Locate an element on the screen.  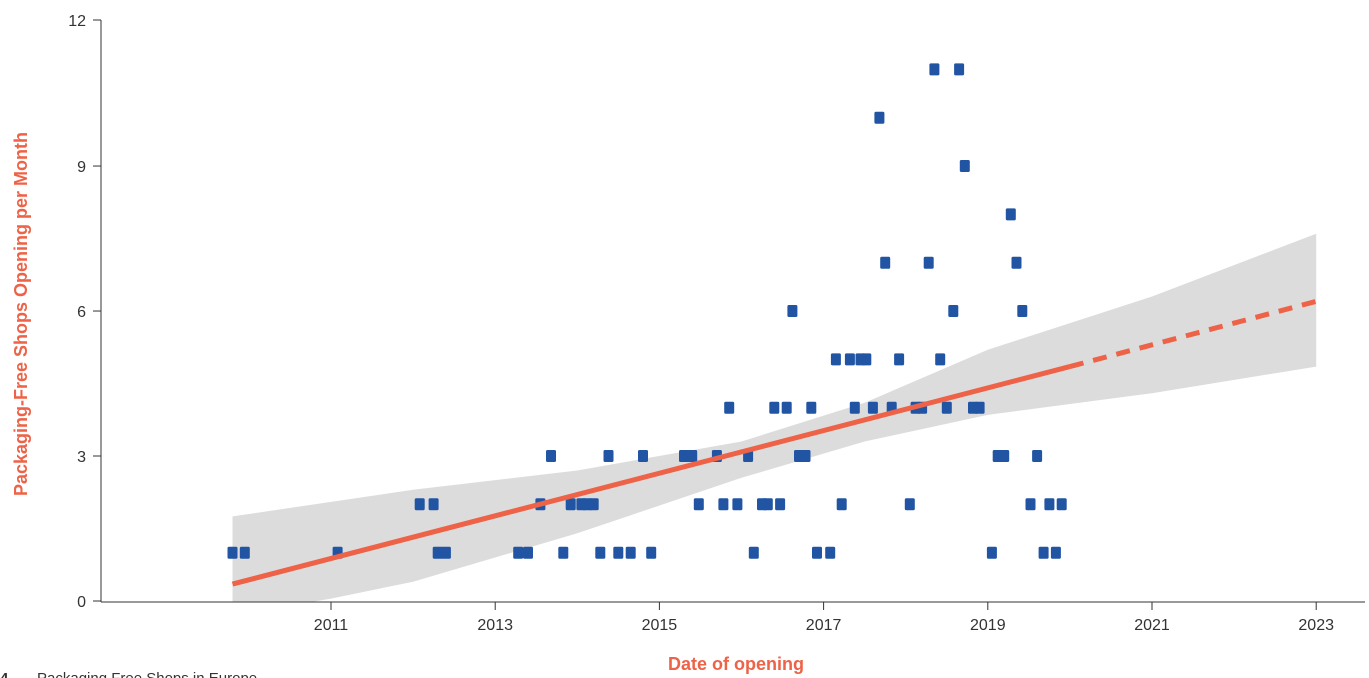
y-tick-label: 12 is located at coordinates (77, 21).